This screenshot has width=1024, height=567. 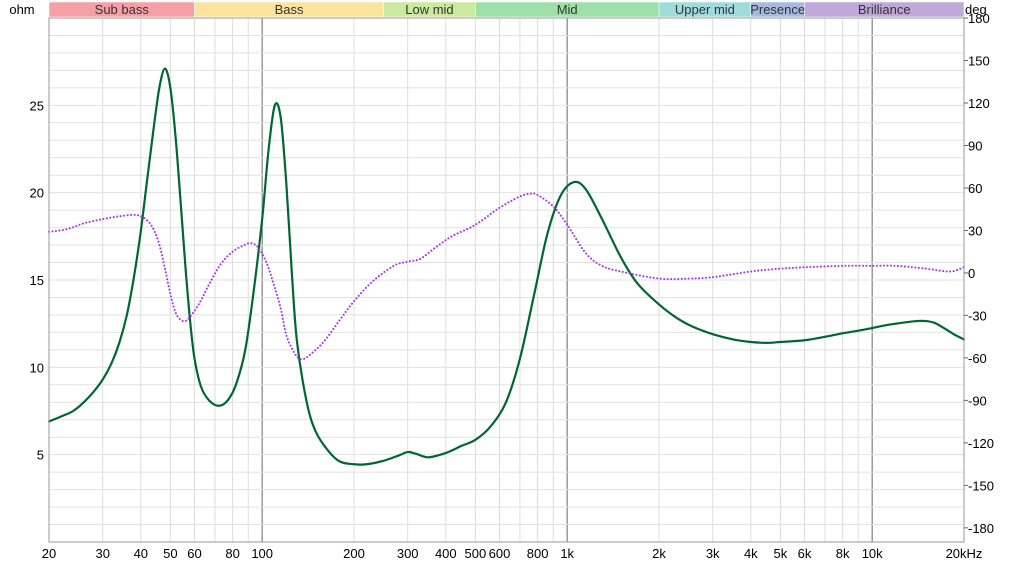 I want to click on x-tick-label: 6k, so click(x=805, y=553).